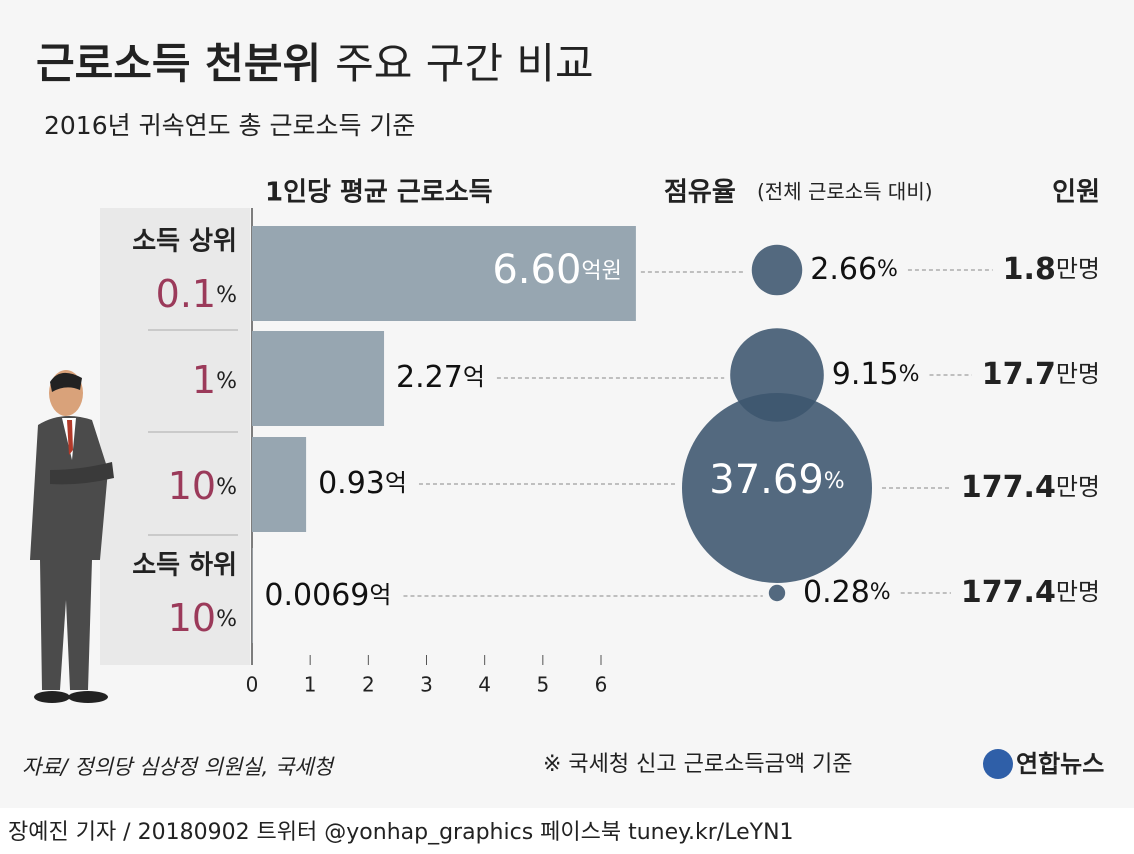 The width and height of the screenshot is (1134, 854). I want to click on x-tick-label: 6, so click(601, 685).